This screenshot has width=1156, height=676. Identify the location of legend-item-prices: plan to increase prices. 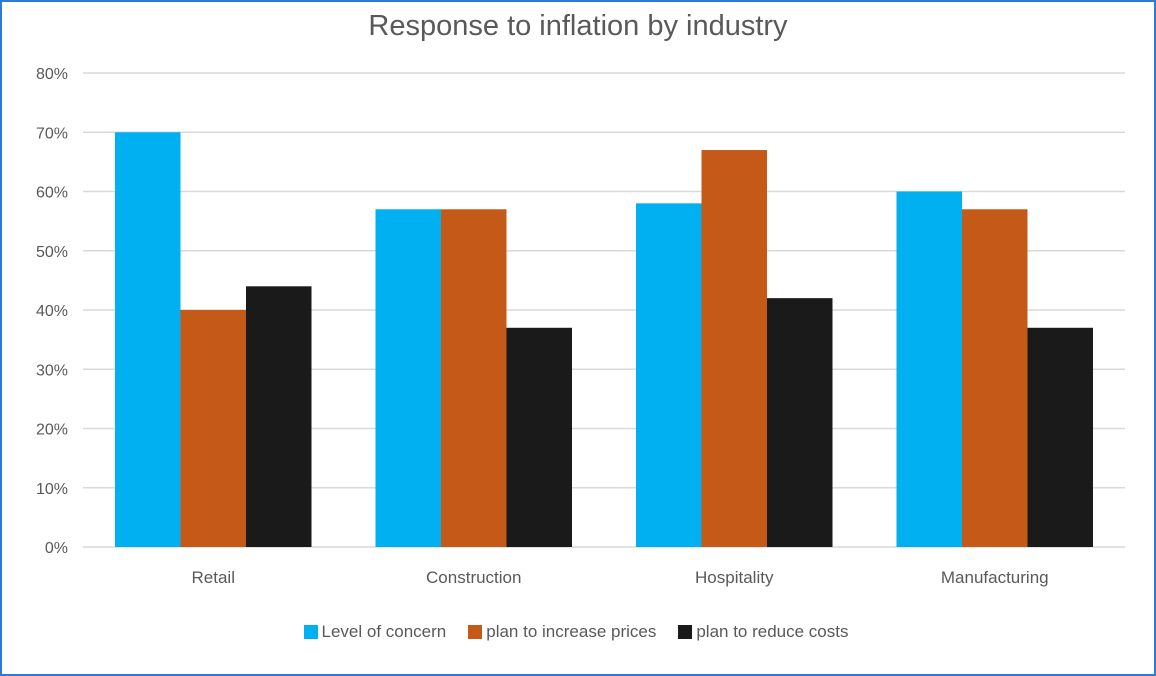
(562, 632).